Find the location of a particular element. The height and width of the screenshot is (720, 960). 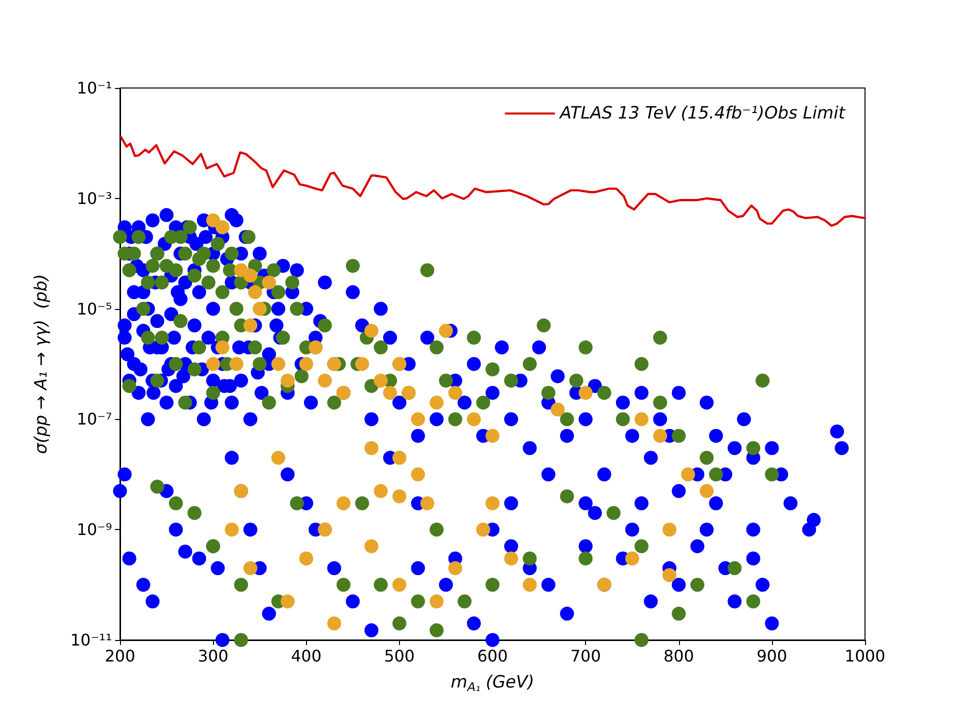

y-tick-label: 10⁻¹ is located at coordinates (94, 88).